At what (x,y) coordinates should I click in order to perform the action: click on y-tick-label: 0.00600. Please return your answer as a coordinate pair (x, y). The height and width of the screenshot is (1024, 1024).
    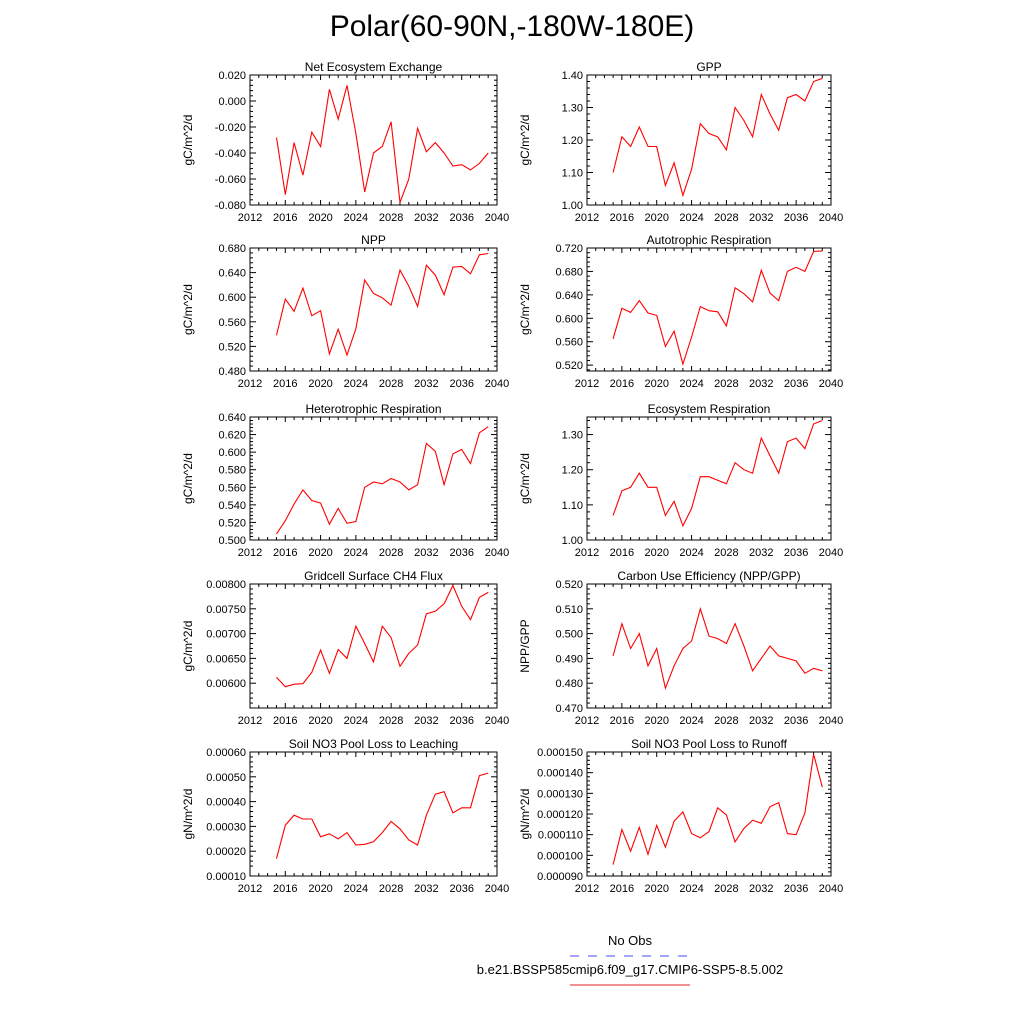
    Looking at the image, I should click on (226, 684).